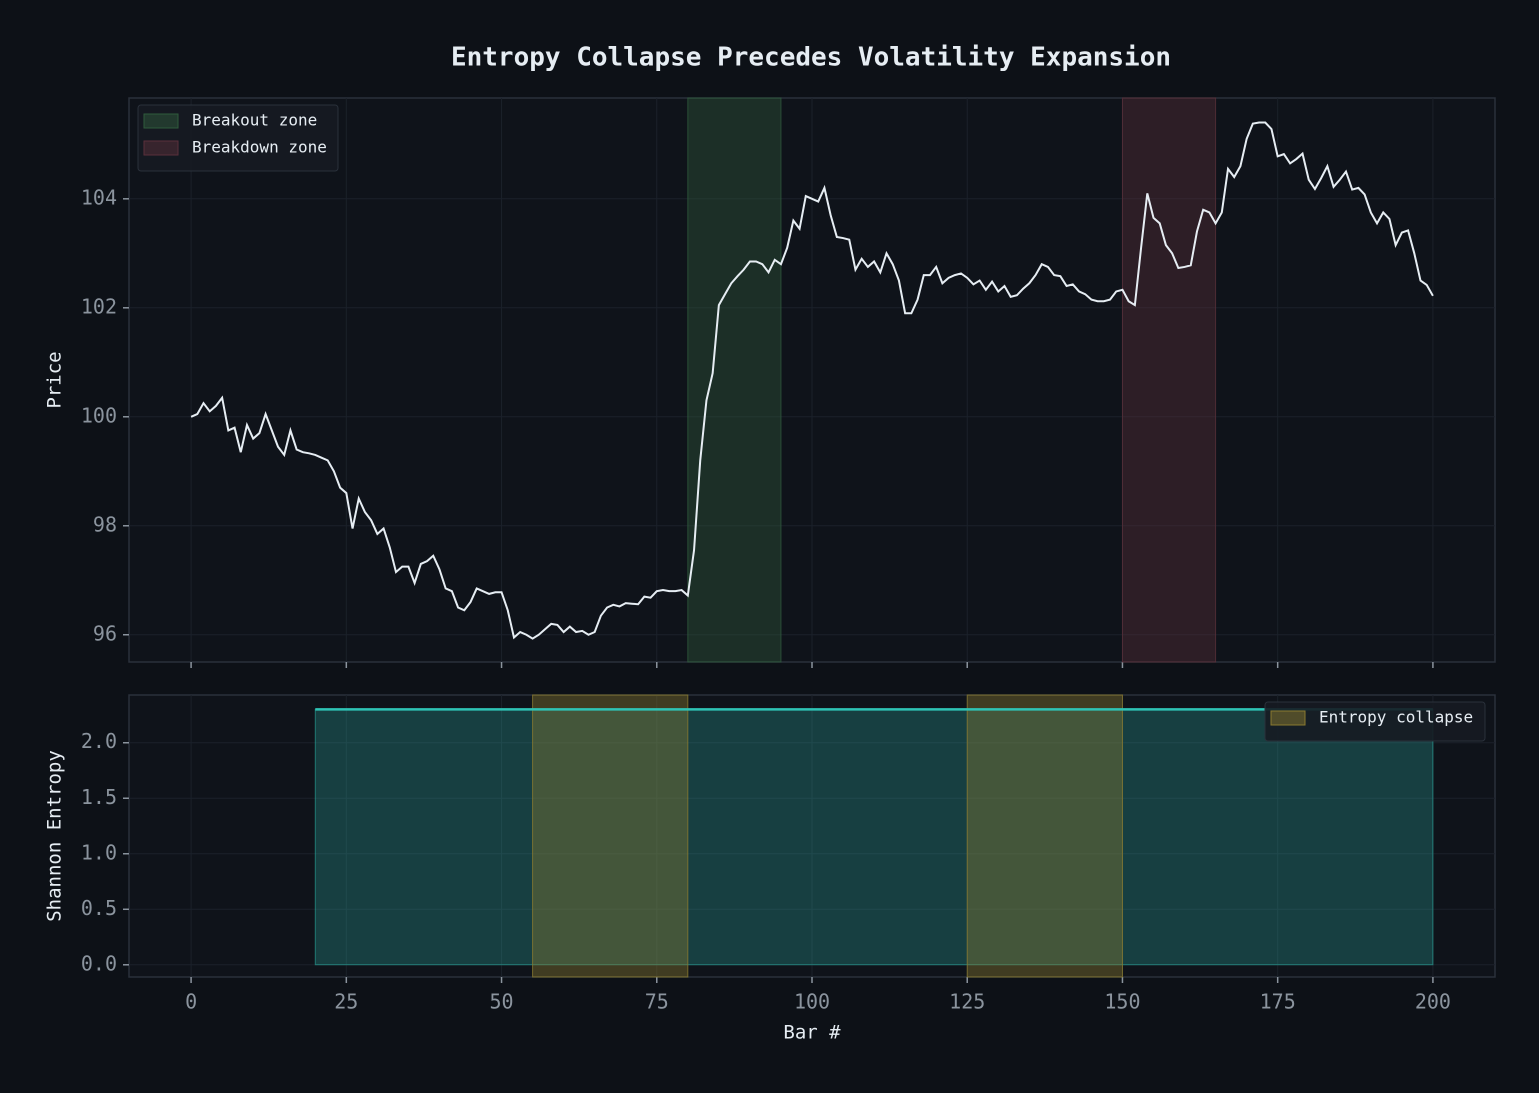  What do you see at coordinates (501, 1002) in the screenshot?
I see `x-tick-label: 50` at bounding box center [501, 1002].